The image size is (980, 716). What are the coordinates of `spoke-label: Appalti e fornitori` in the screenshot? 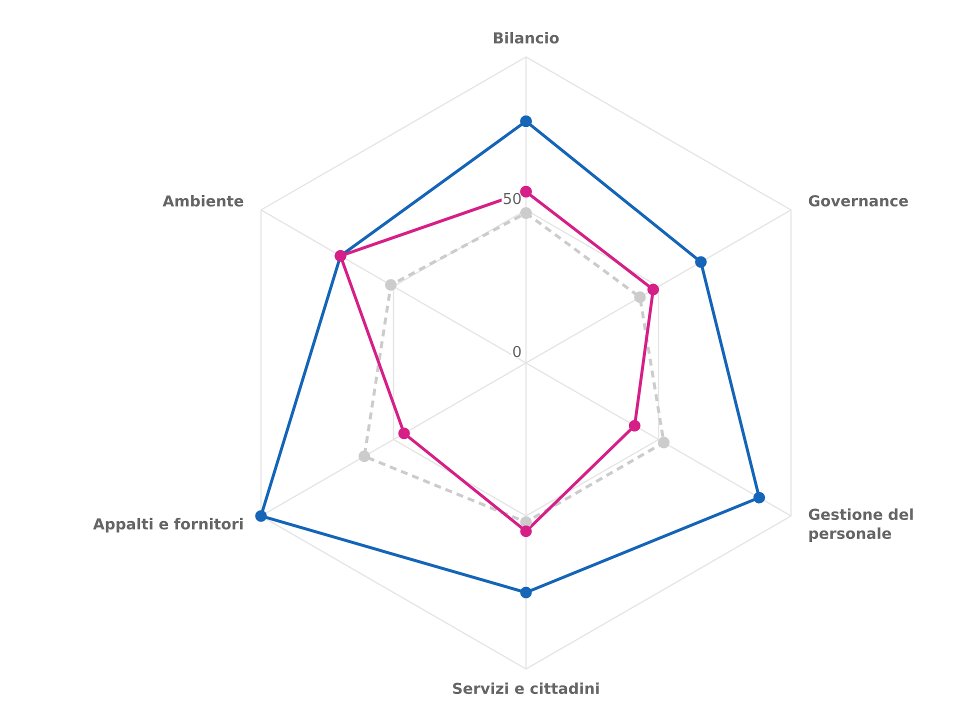 It's located at (168, 525).